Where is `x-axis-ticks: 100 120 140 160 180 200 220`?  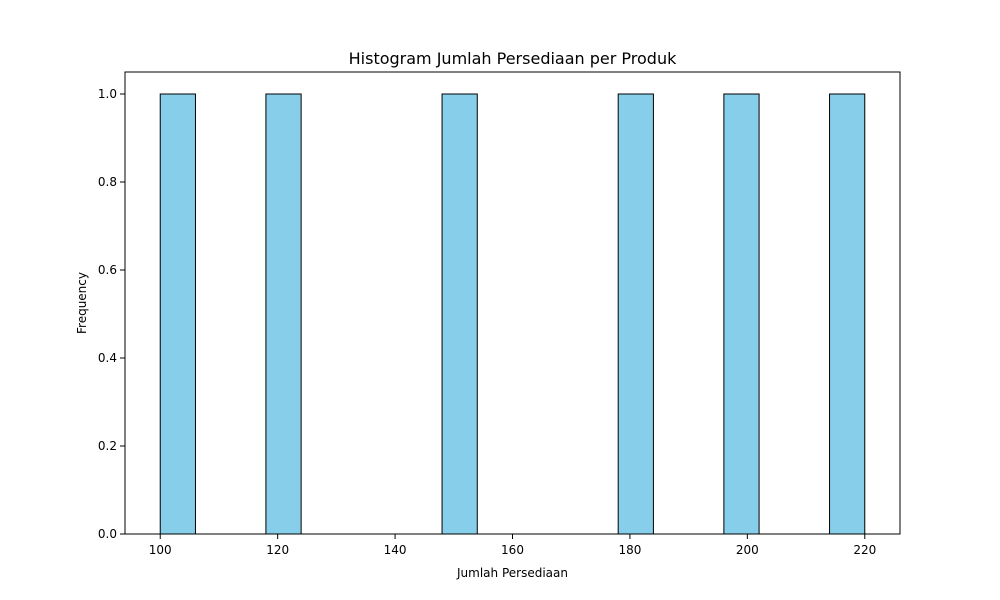
x-axis-ticks: 100 120 140 160 180 200 220 is located at coordinates (512, 545).